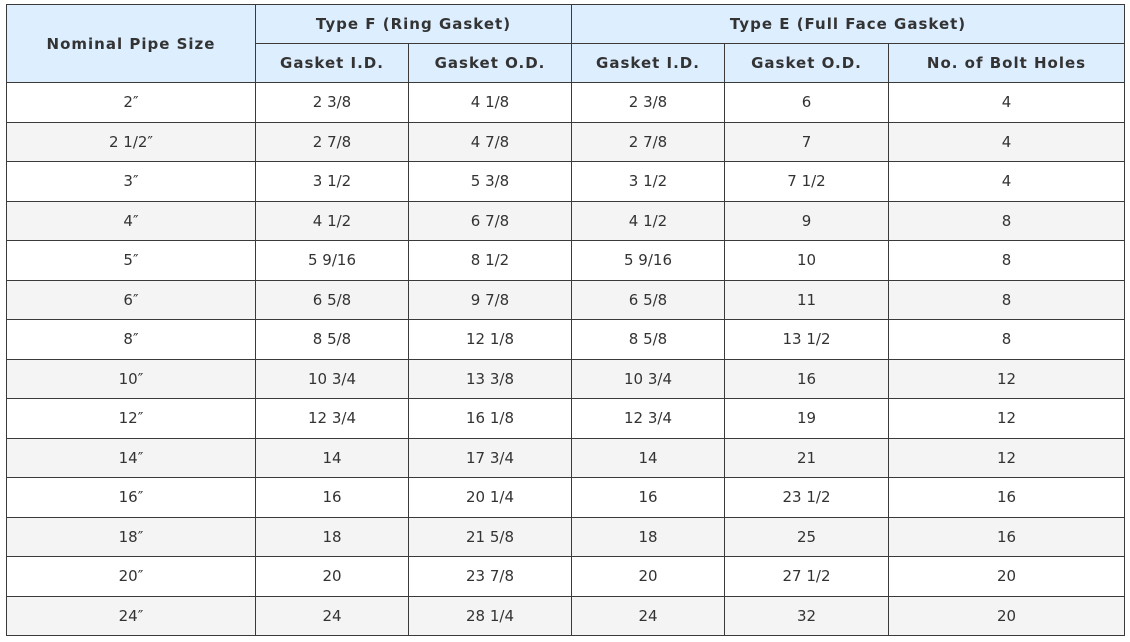 The image size is (1130, 642). Describe the element at coordinates (806, 576) in the screenshot. I see `cell-type-e-gasket-od: 27 1/2` at that location.